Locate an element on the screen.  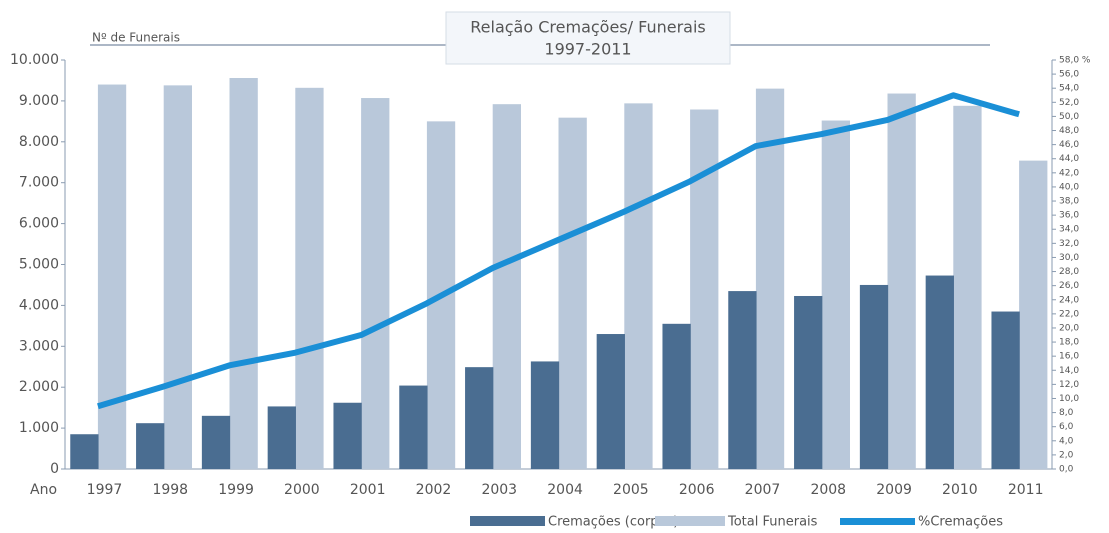
x-axis-label: Ano is located at coordinates (43, 490).